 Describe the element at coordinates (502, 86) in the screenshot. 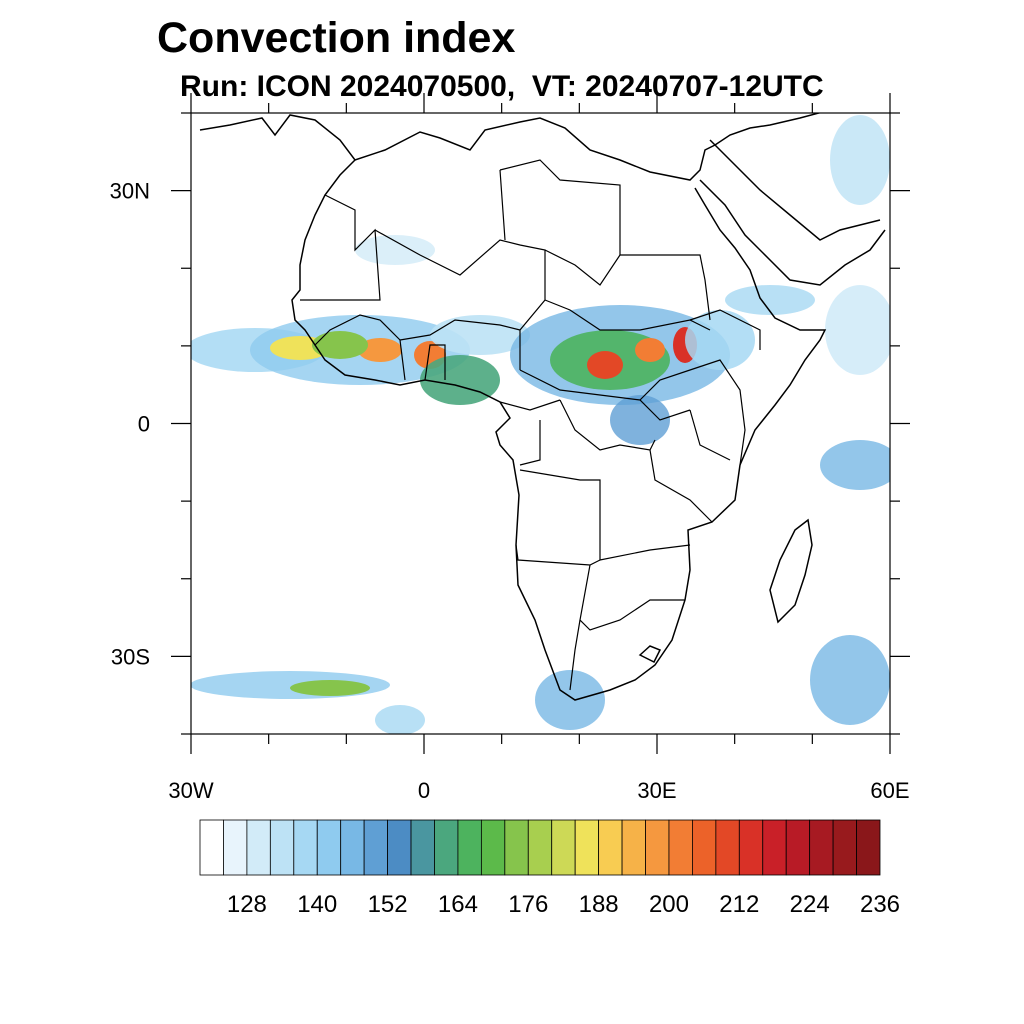

I see `map-subtitle: Run: ICON 2024070500, VT: 20240707-12UTC` at that location.